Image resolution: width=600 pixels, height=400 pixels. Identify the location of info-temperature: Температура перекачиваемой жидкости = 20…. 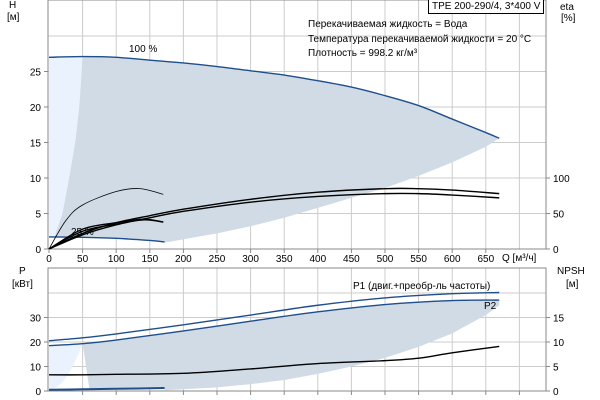
(420, 39).